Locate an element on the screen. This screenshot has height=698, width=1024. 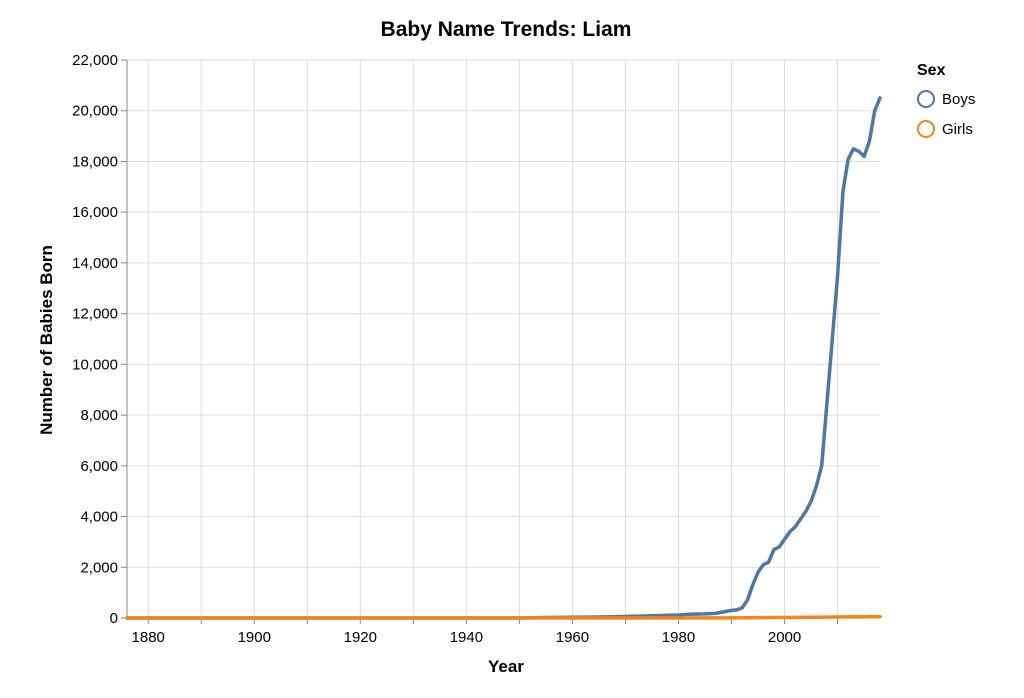
legend-swatch-boys is located at coordinates (926, 99).